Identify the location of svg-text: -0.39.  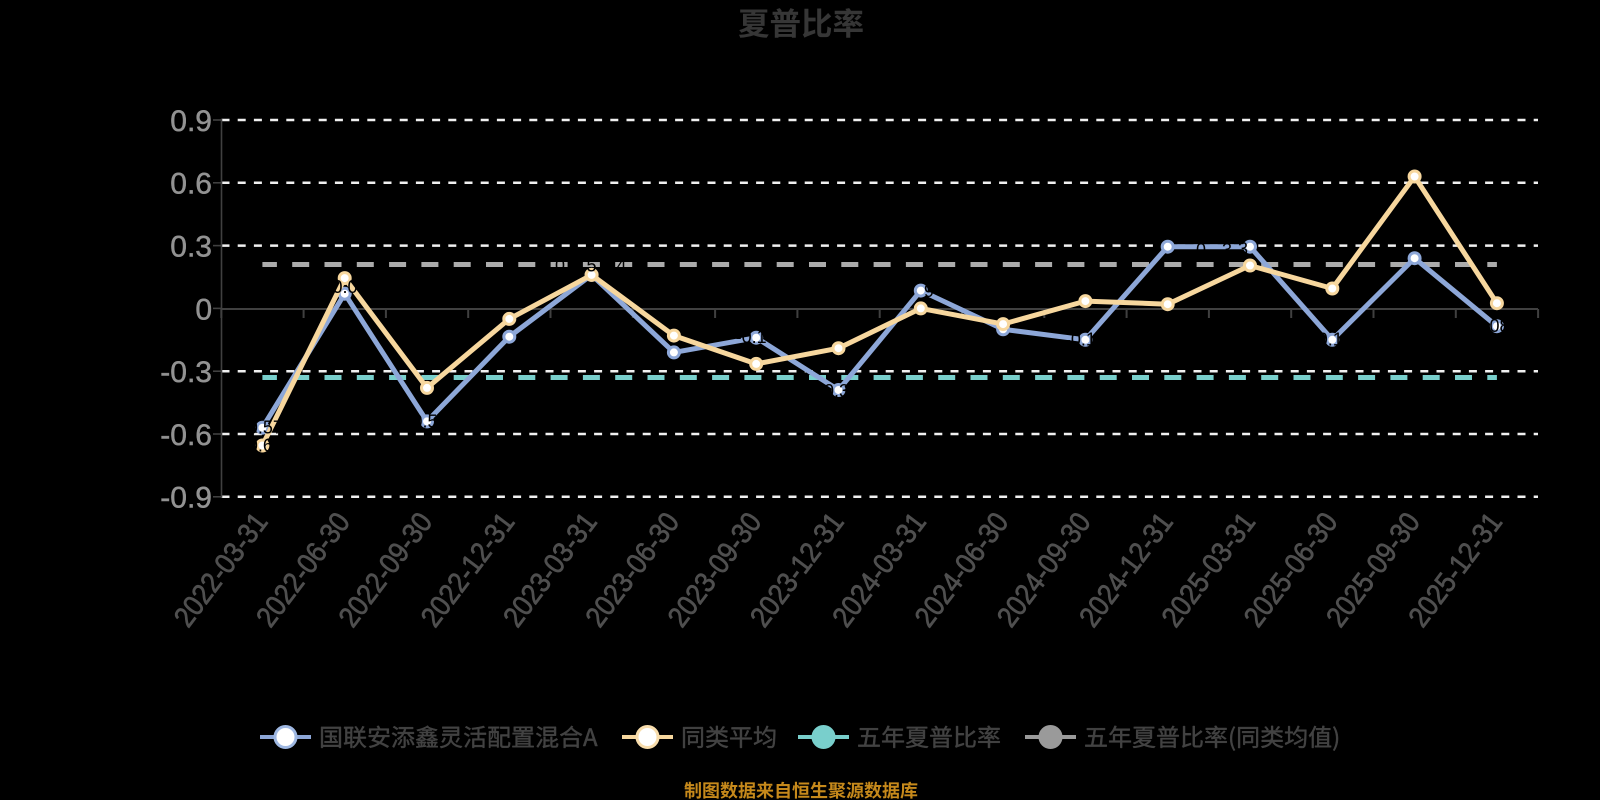
(838, 391).